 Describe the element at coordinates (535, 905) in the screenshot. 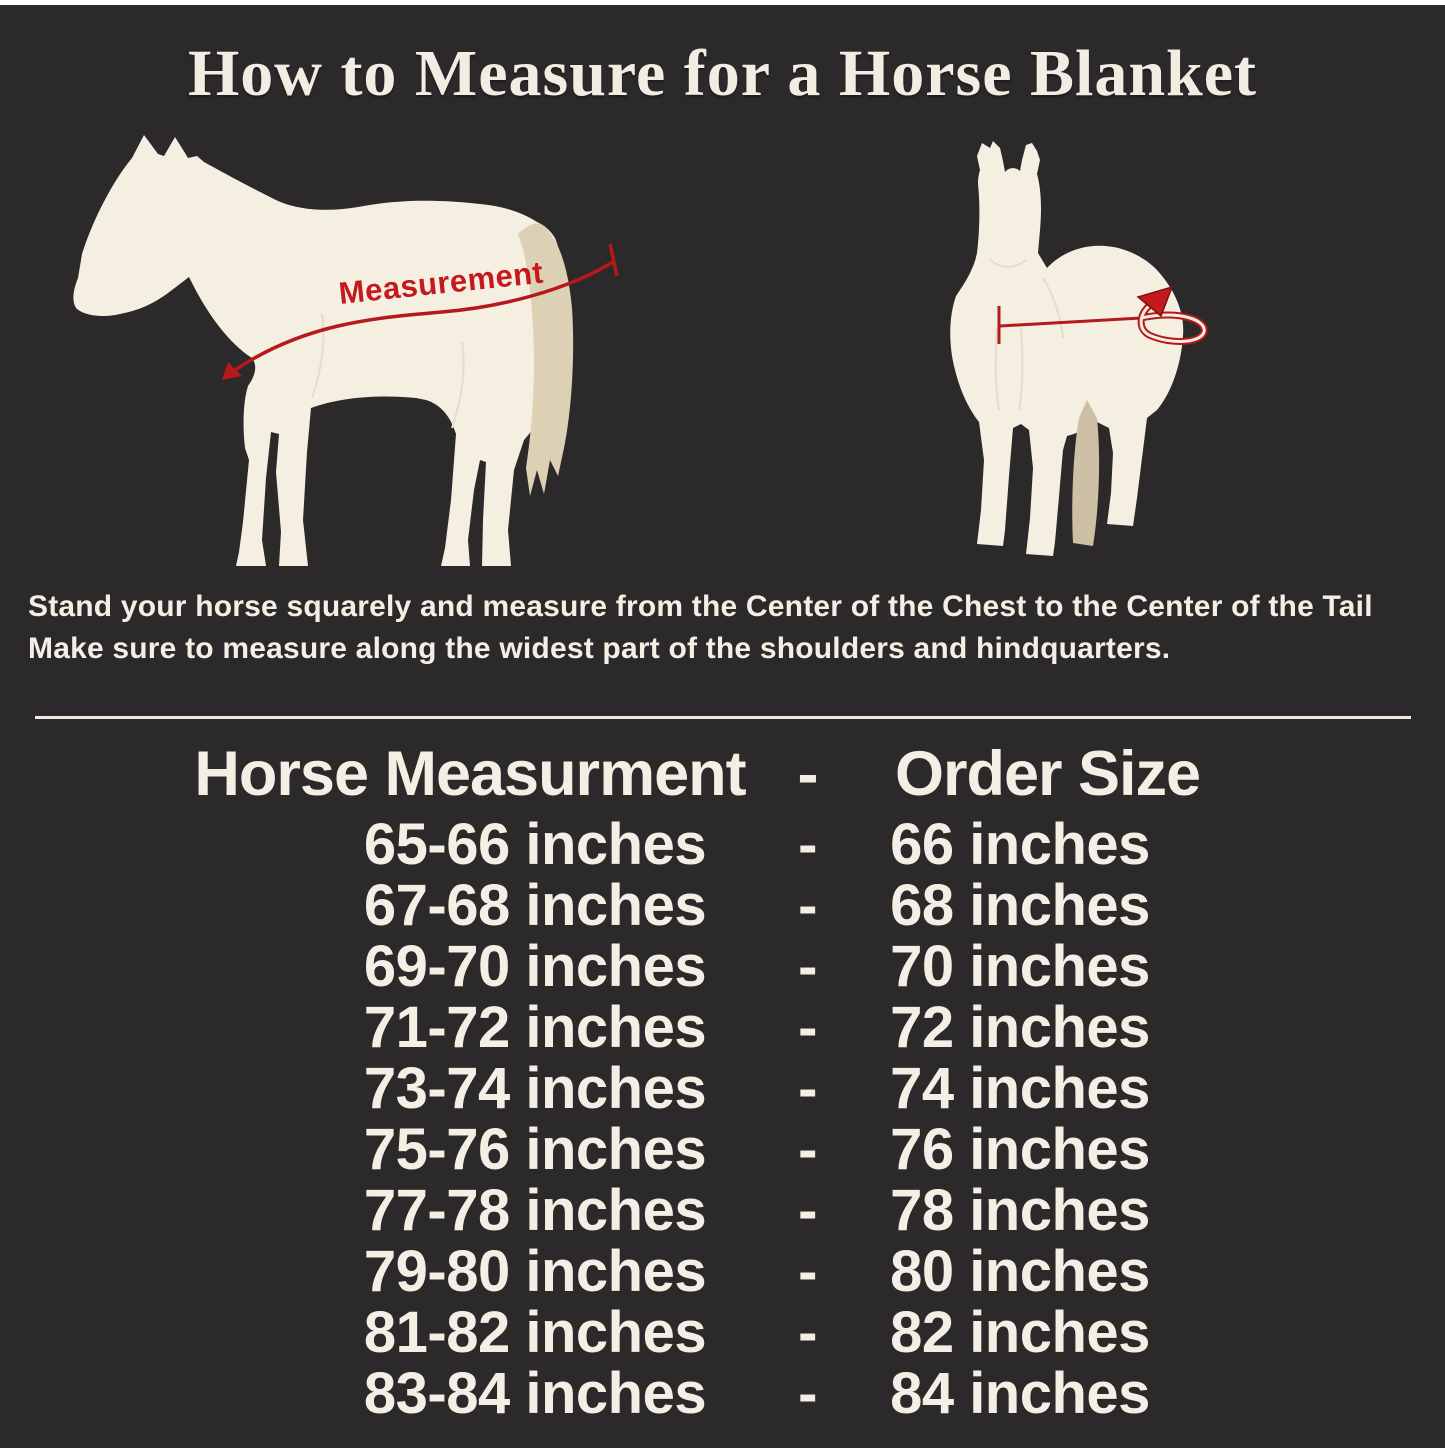

I see `row-measurement-value: 67-68 inches` at that location.